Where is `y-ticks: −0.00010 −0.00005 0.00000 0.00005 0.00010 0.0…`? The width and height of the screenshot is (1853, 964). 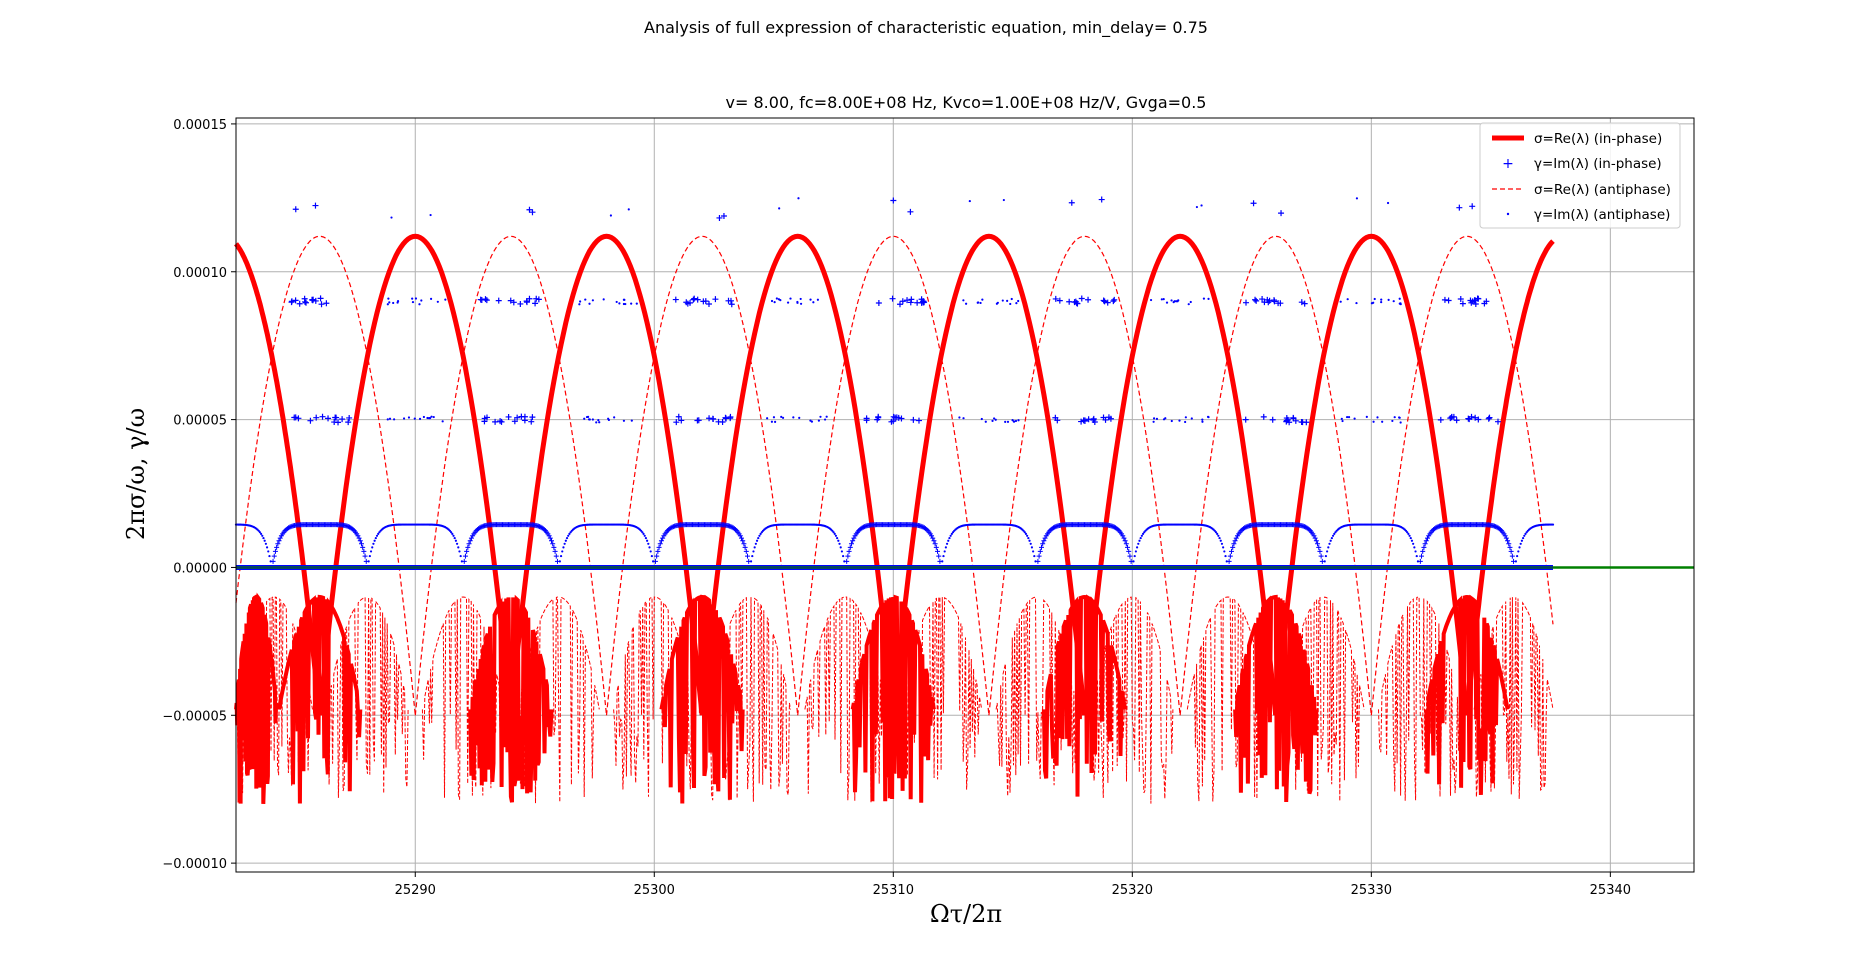 y-ticks: −0.00010 −0.00005 0.00000 0.00005 0.00010 0.0… is located at coordinates (199, 495).